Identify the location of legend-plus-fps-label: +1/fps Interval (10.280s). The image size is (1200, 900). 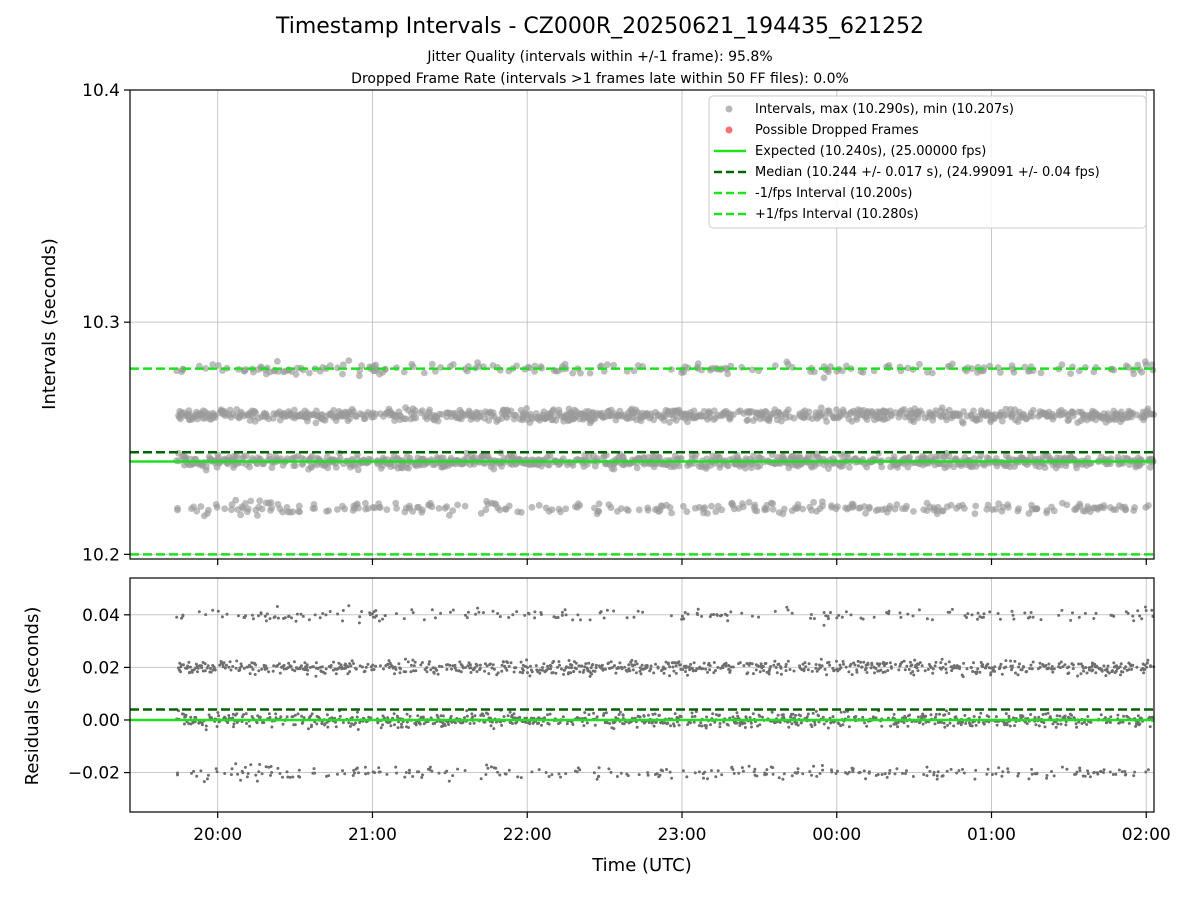
(837, 214).